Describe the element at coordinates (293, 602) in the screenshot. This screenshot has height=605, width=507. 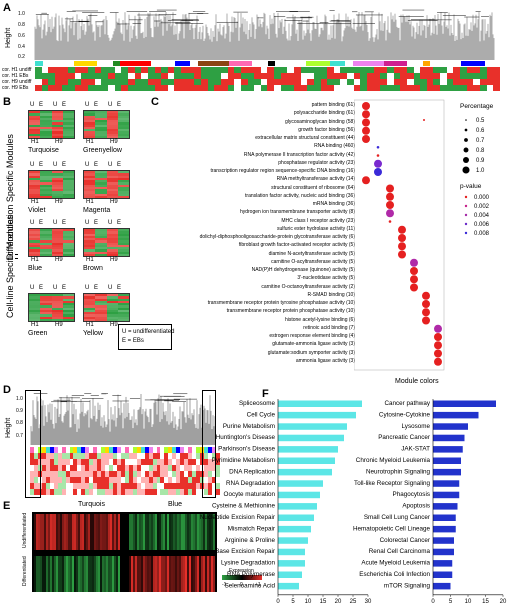
I see `x-tick-1: 5` at that location.